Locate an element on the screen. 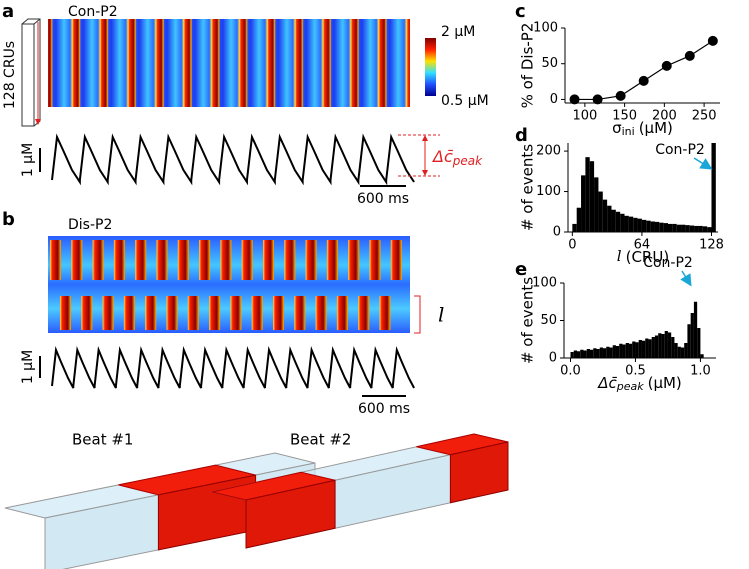 Image resolution: width=749 pixels, height=569 pixels. panel-label: d is located at coordinates (521, 135).